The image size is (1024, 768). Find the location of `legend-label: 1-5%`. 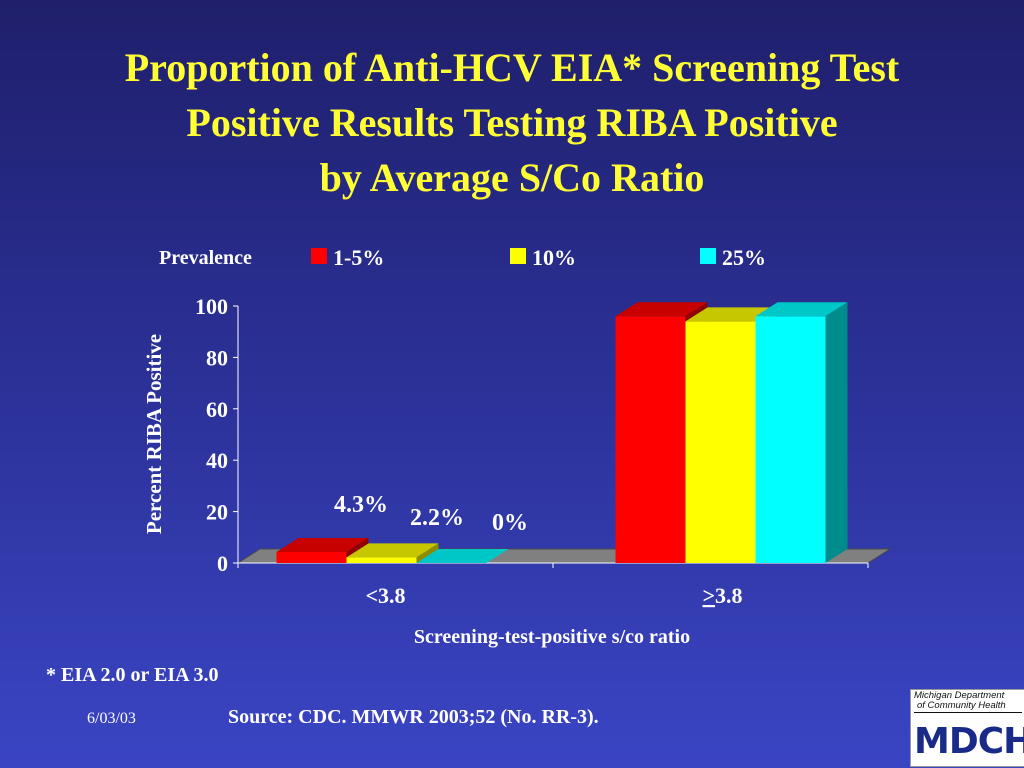

legend-label: 1-5% is located at coordinates (358, 257).